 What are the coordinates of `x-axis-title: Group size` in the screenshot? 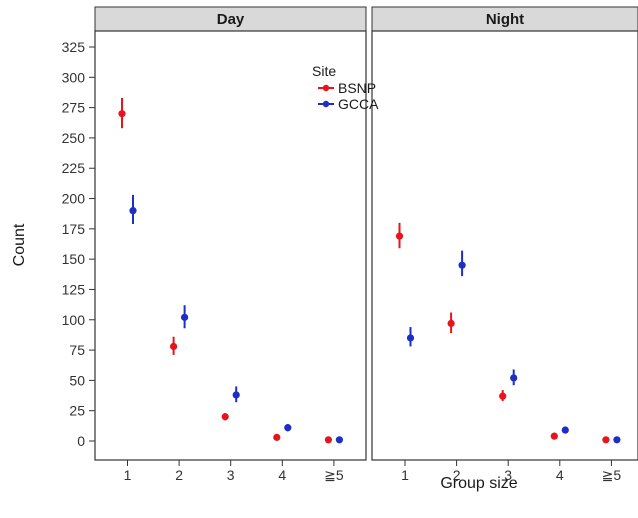 It's located at (478, 483).